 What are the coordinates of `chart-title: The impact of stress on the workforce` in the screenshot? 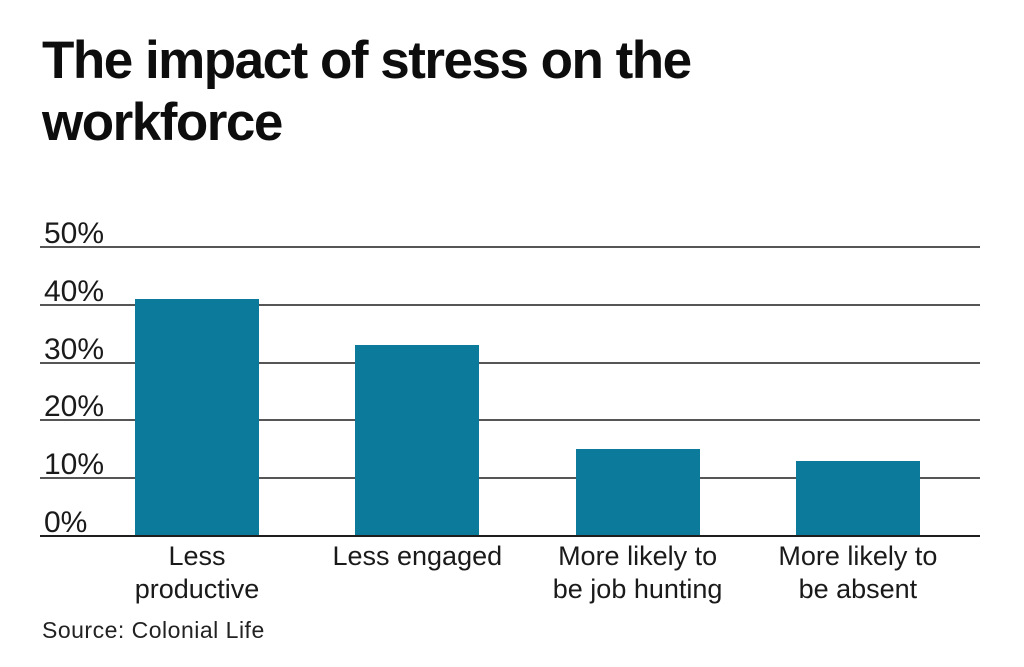 It's located at (452, 92).